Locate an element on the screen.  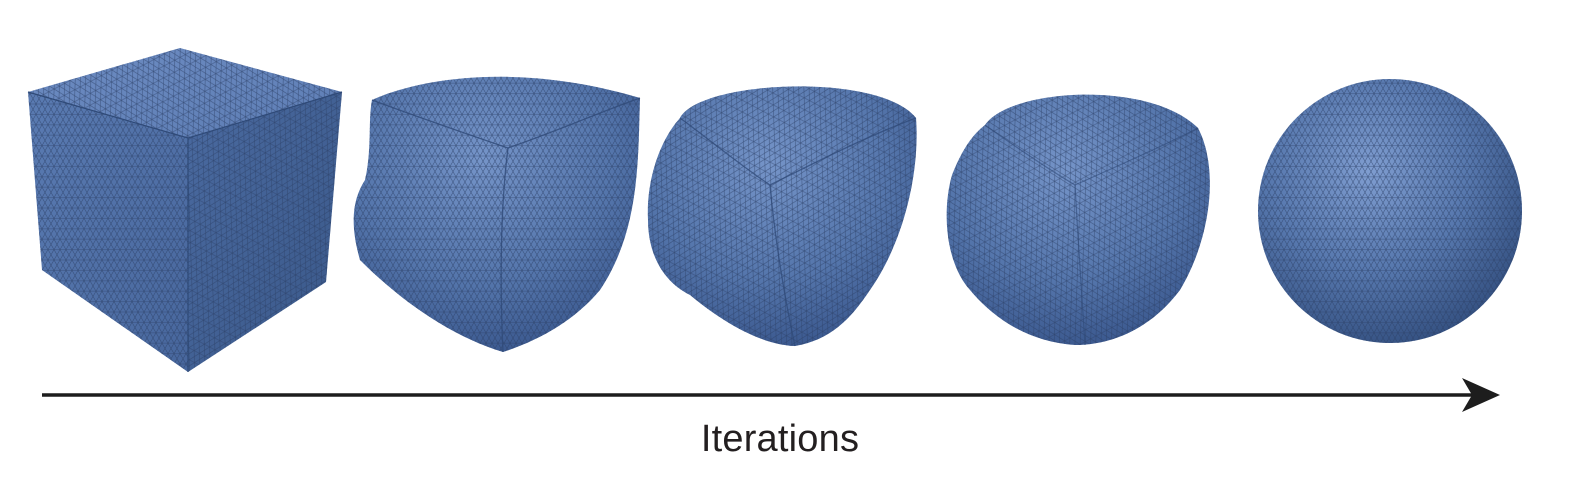
sphere-stage is located at coordinates (1390, 211).